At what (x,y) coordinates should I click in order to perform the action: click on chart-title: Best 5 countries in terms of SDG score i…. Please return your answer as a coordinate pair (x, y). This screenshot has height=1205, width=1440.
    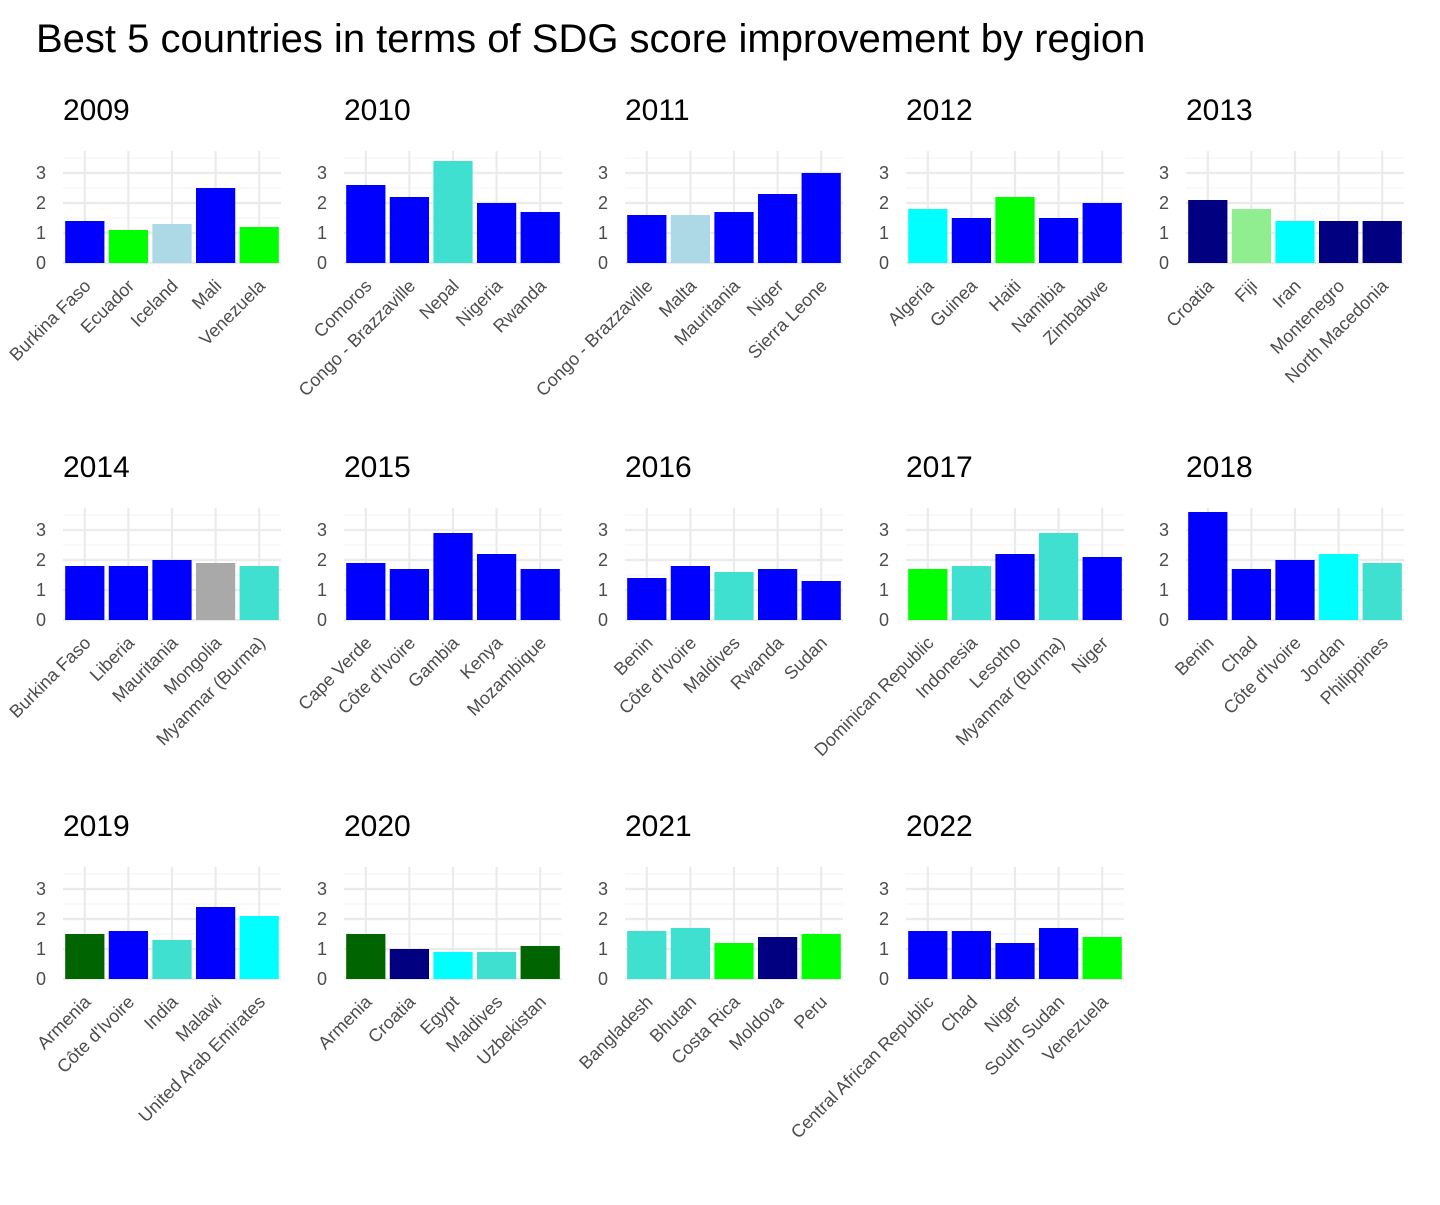
    Looking at the image, I should click on (590, 39).